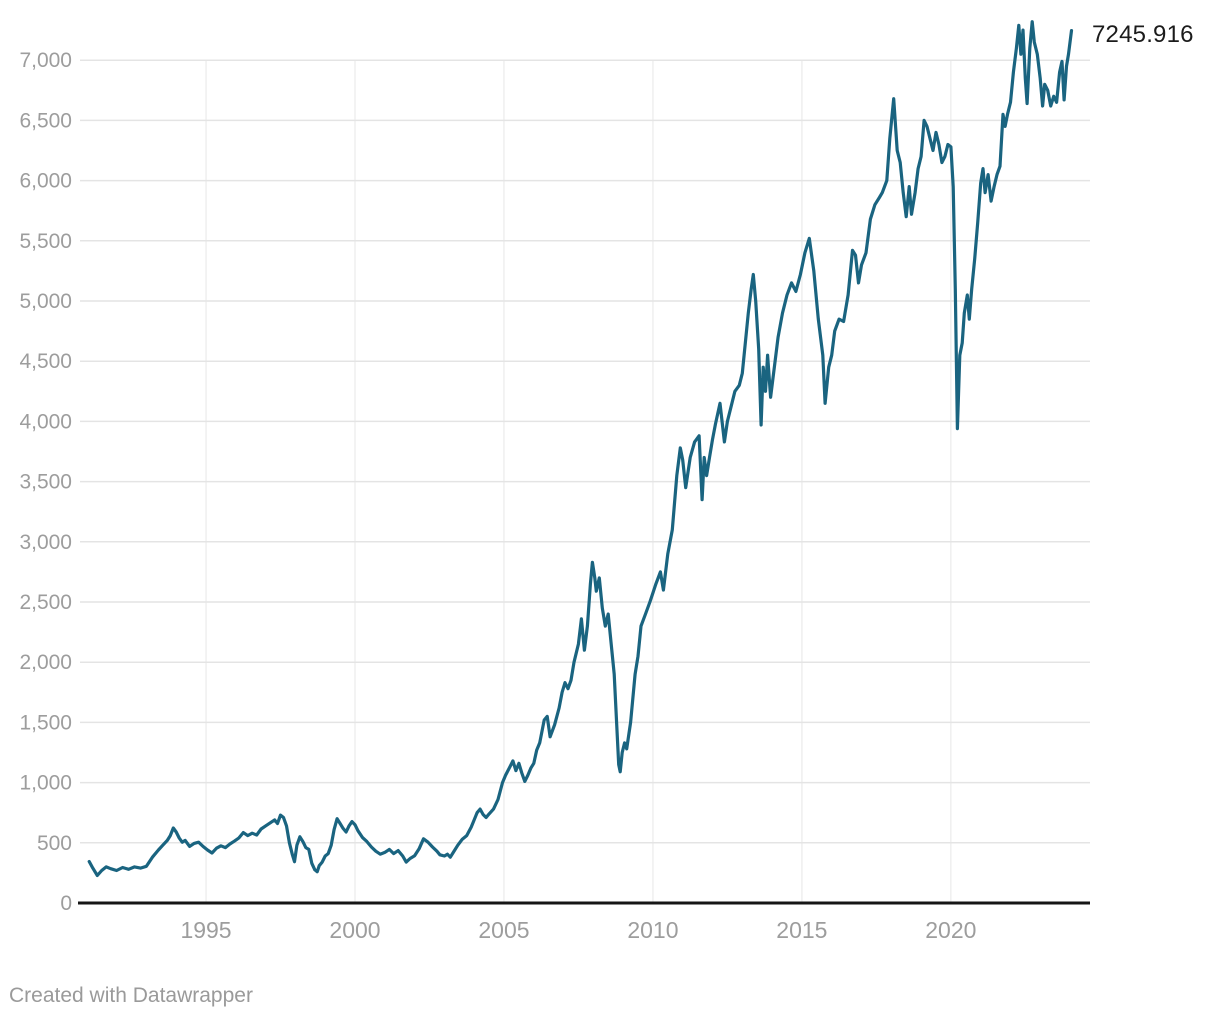  I want to click on end-value-label: 7245.916, so click(1143, 34).